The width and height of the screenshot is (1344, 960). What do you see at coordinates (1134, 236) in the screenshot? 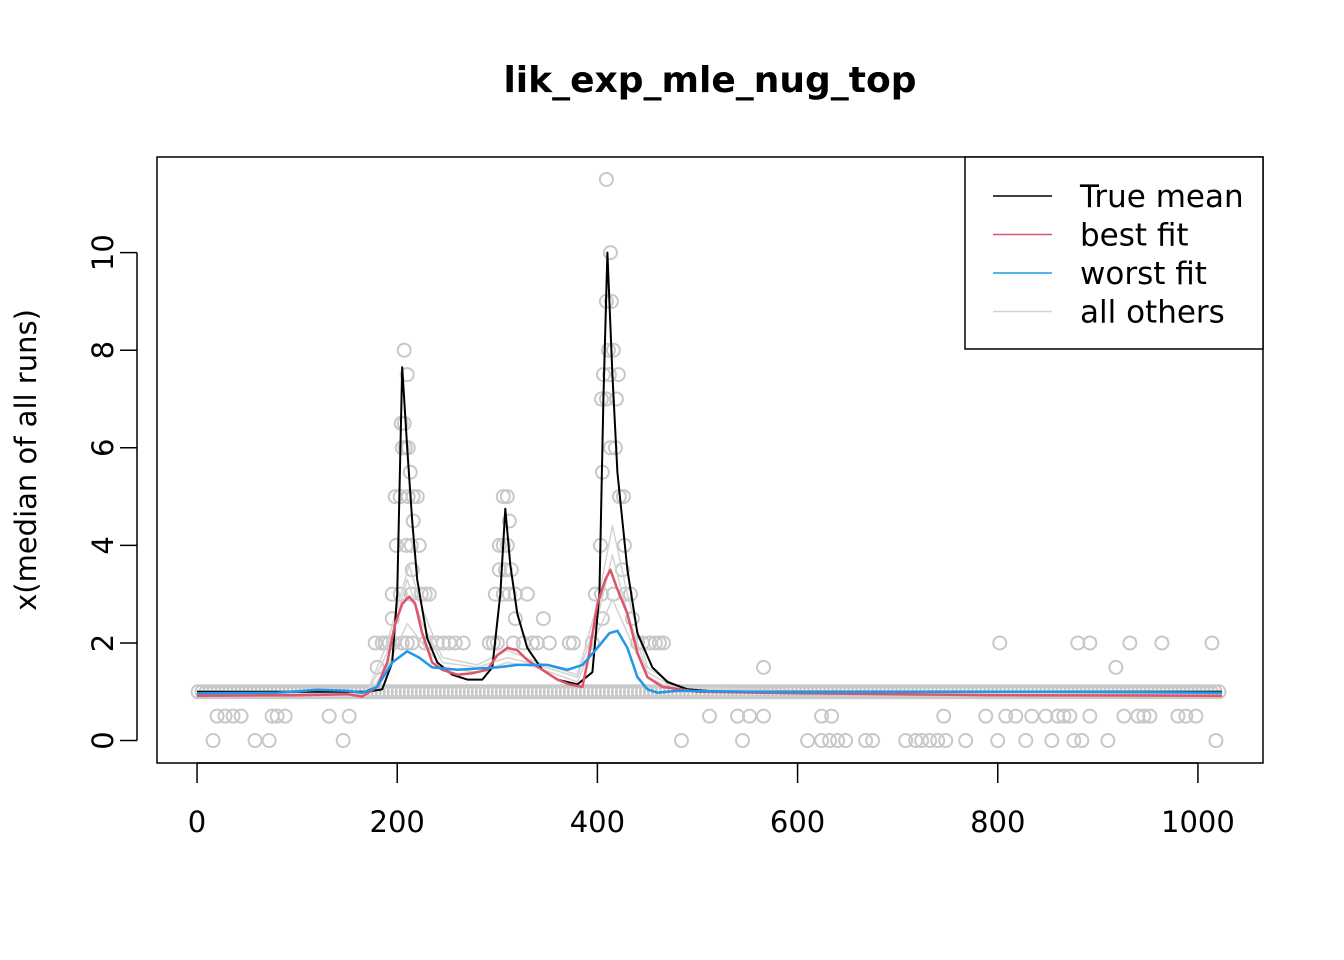
I see `legend-label: best fit` at bounding box center [1134, 236].